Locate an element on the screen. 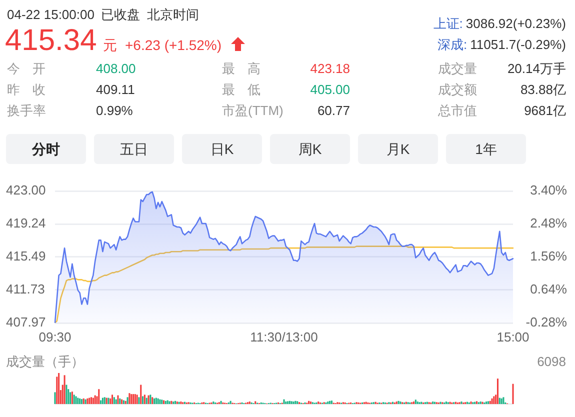  text: 20.14万手 is located at coordinates (536, 69).